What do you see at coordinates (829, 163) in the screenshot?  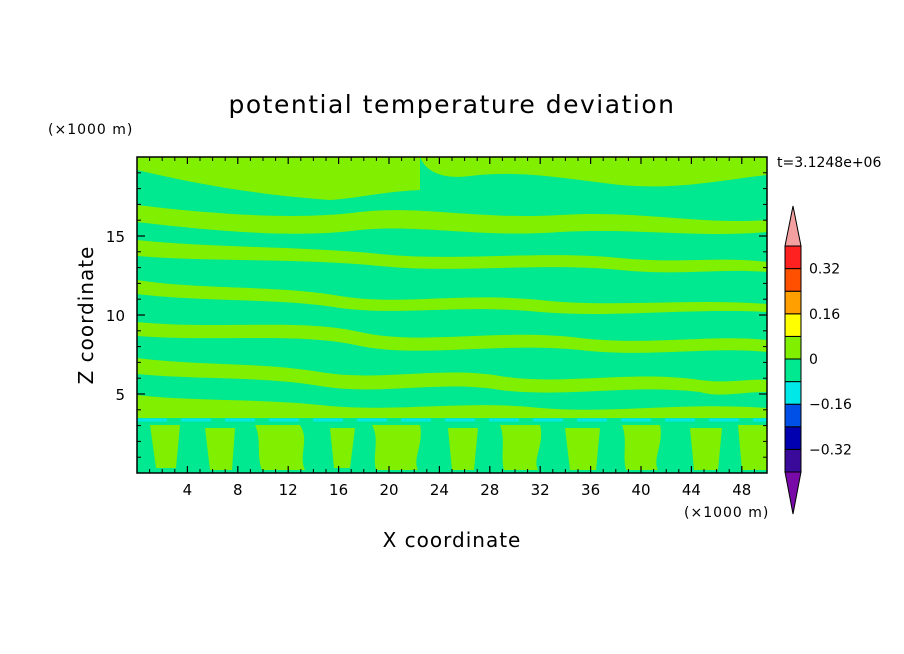 I see `time-label: t=3.1248e+06` at bounding box center [829, 163].